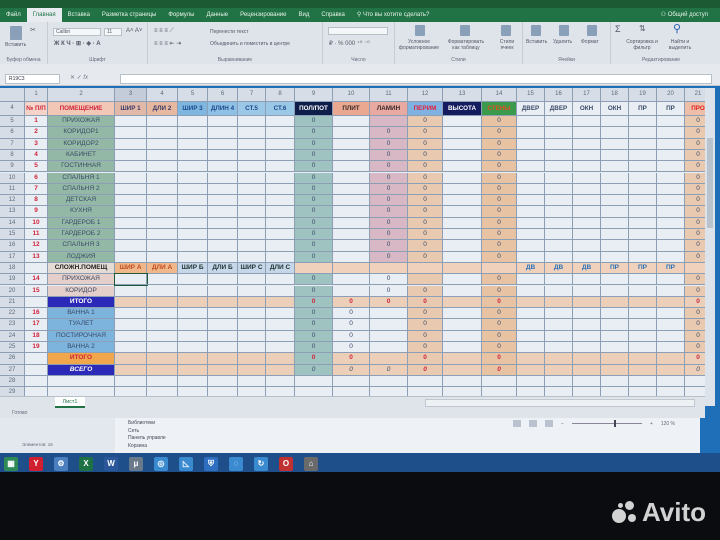 This screenshot has width=720, height=540. I want to click on cell: ВСЕГО, so click(81, 370).